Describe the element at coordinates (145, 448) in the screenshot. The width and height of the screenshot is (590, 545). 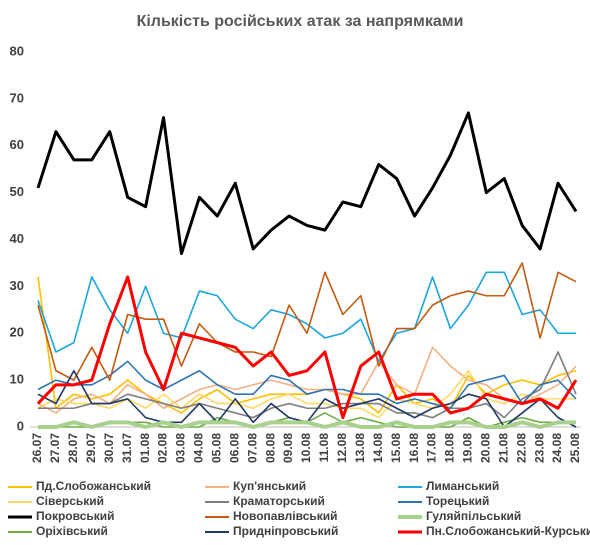
I see `x-tick-label: 01.08` at that location.